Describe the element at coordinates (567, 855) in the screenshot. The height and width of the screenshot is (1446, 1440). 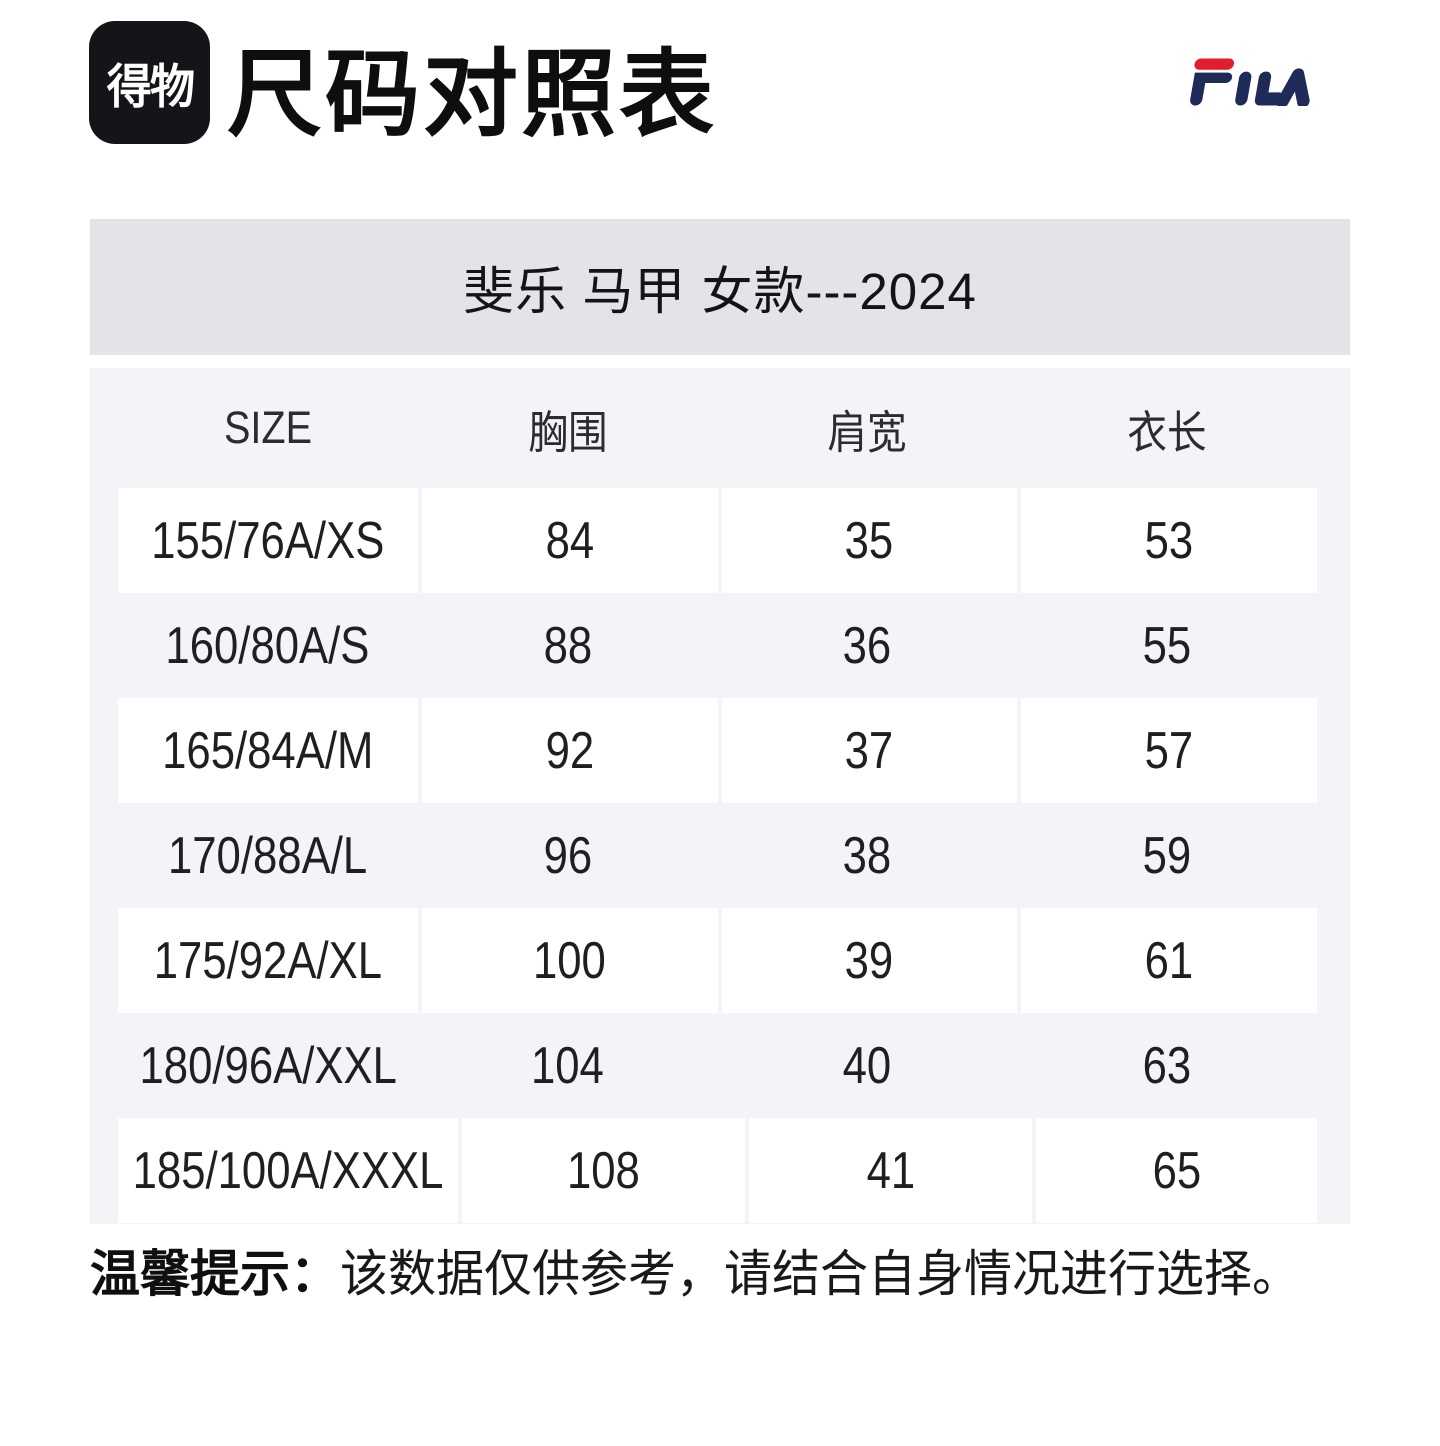
I see `cell-chest: 96` at that location.